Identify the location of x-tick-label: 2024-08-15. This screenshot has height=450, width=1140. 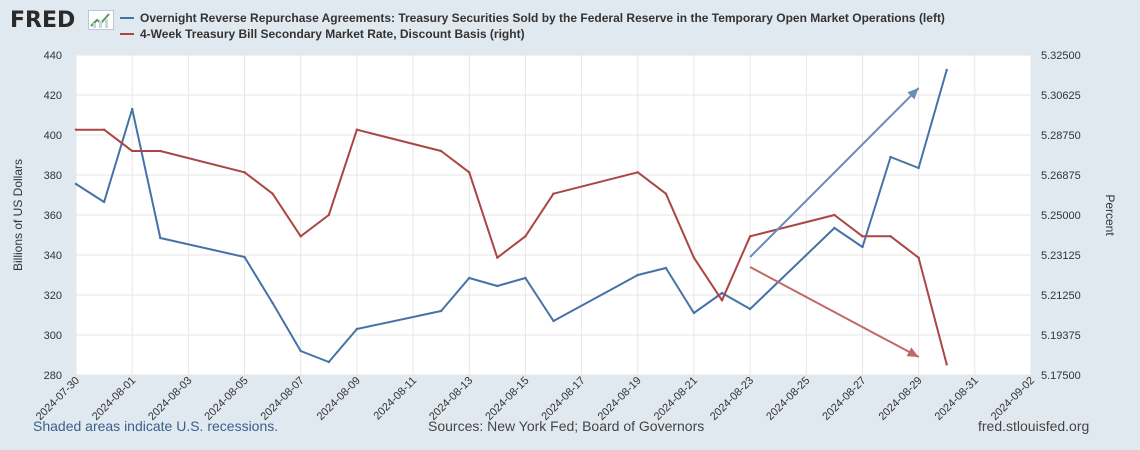
(507, 399).